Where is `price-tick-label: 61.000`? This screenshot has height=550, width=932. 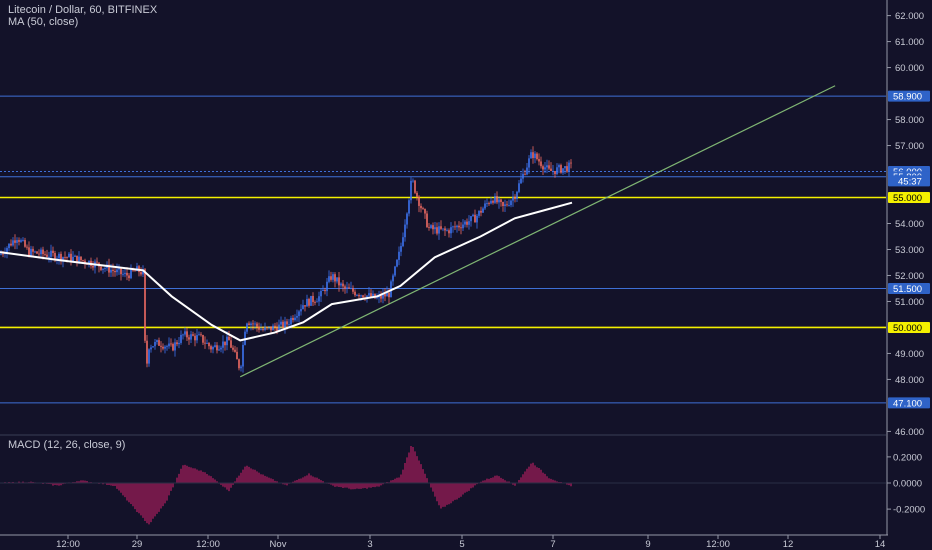 price-tick-label: 61.000 is located at coordinates (909, 42).